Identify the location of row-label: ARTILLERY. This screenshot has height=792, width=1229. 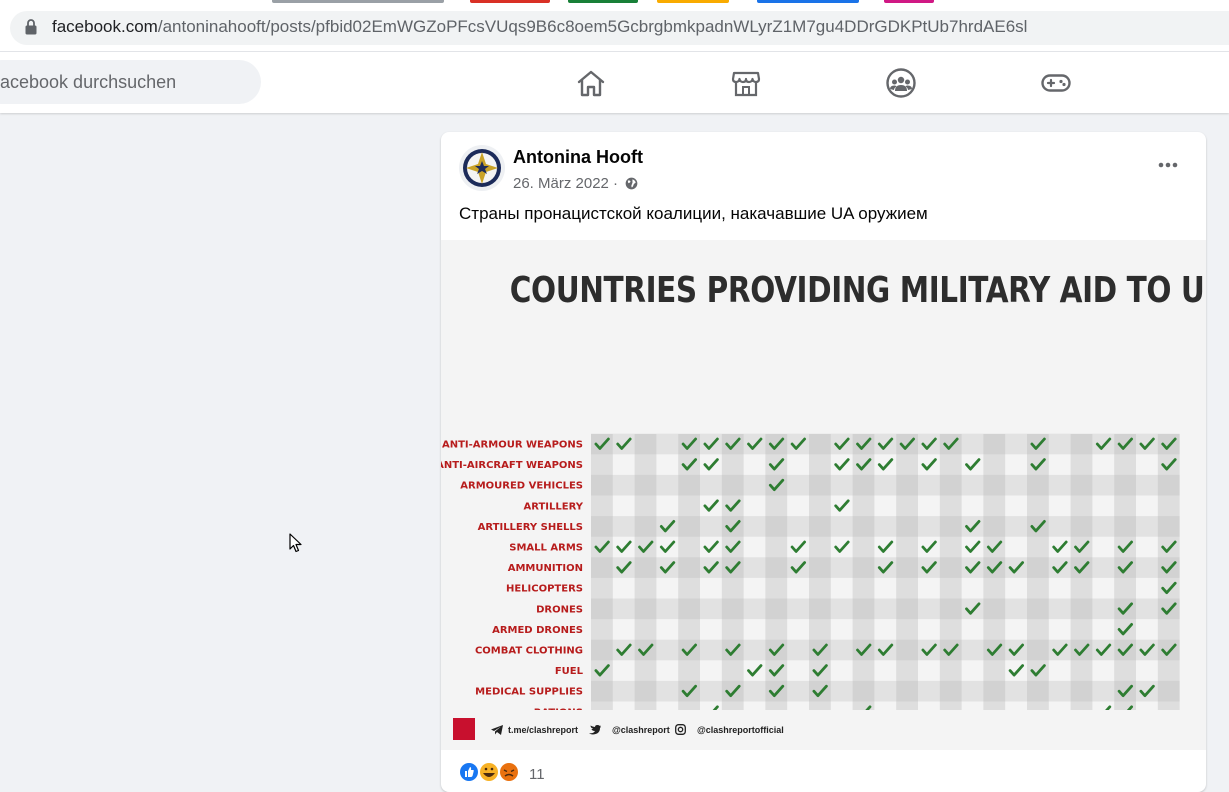
(553, 506).